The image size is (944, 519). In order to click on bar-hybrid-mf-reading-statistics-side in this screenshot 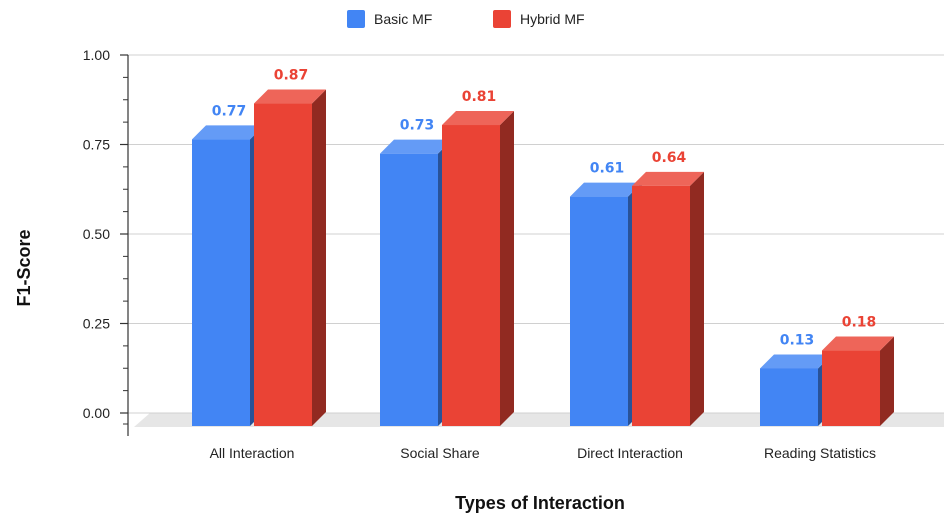, I will do `click(887, 381)`.